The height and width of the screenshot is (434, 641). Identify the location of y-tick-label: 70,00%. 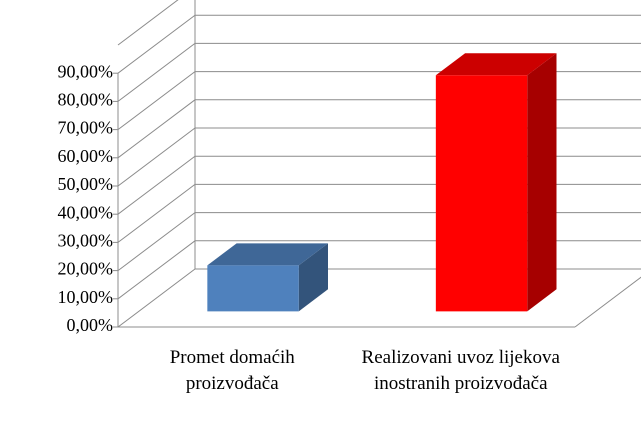
(86, 128).